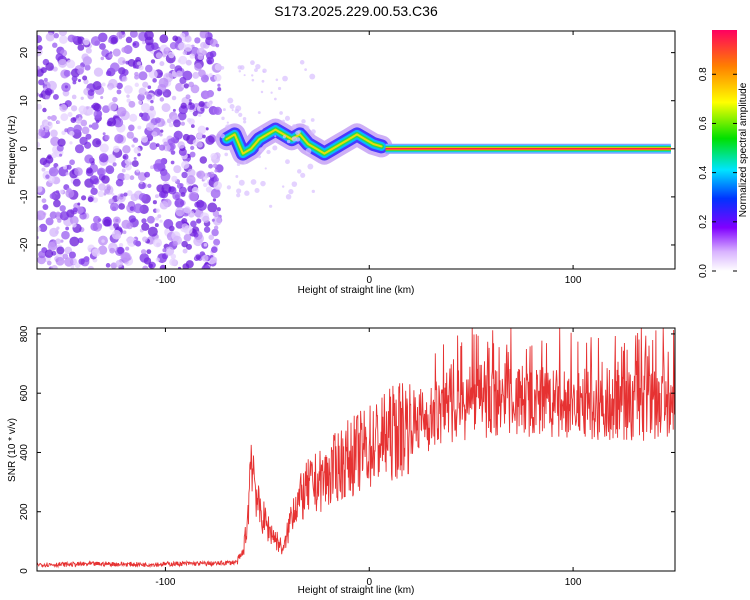 The image size is (750, 600). I want to click on snr-xtick-label: 0, so click(369, 582).